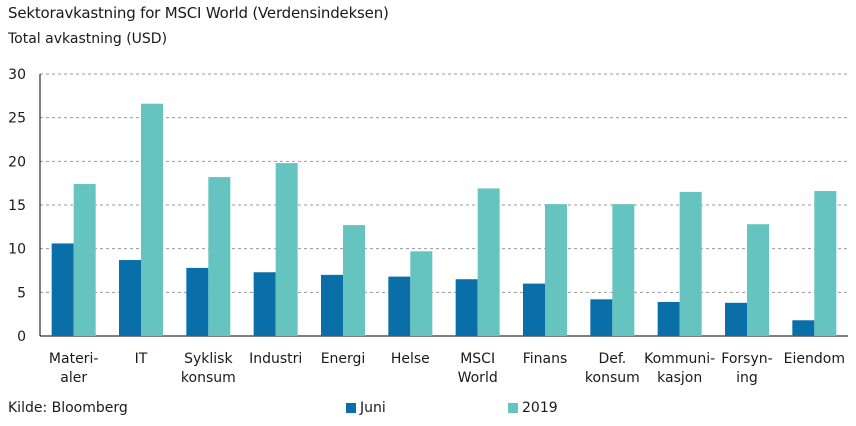 The height and width of the screenshot is (426, 856). I want to click on x-tick-label: Eiendom, so click(814, 359).